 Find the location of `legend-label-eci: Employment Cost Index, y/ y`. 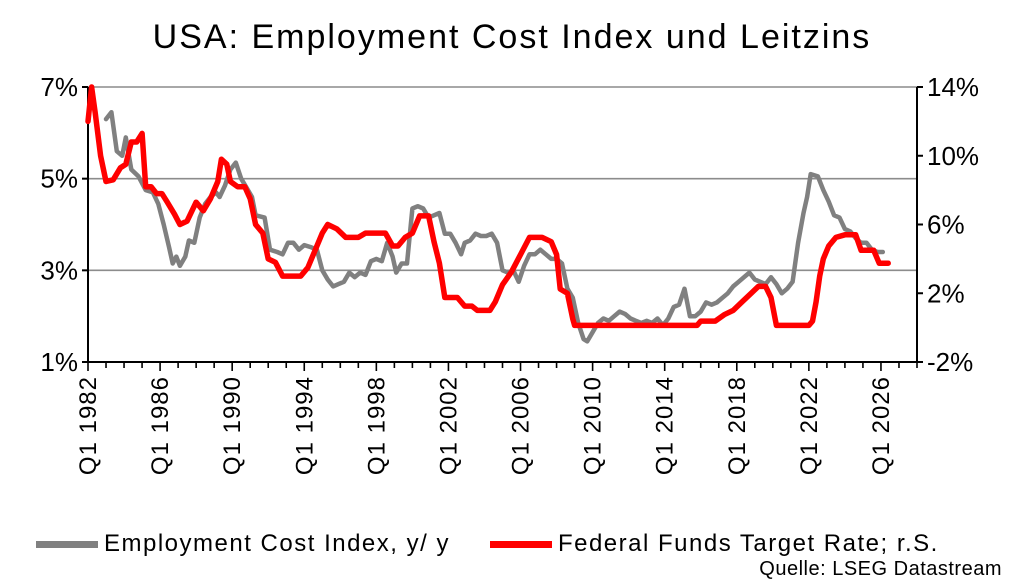

legend-label-eci: Employment Cost Index, y/ y is located at coordinates (277, 543).